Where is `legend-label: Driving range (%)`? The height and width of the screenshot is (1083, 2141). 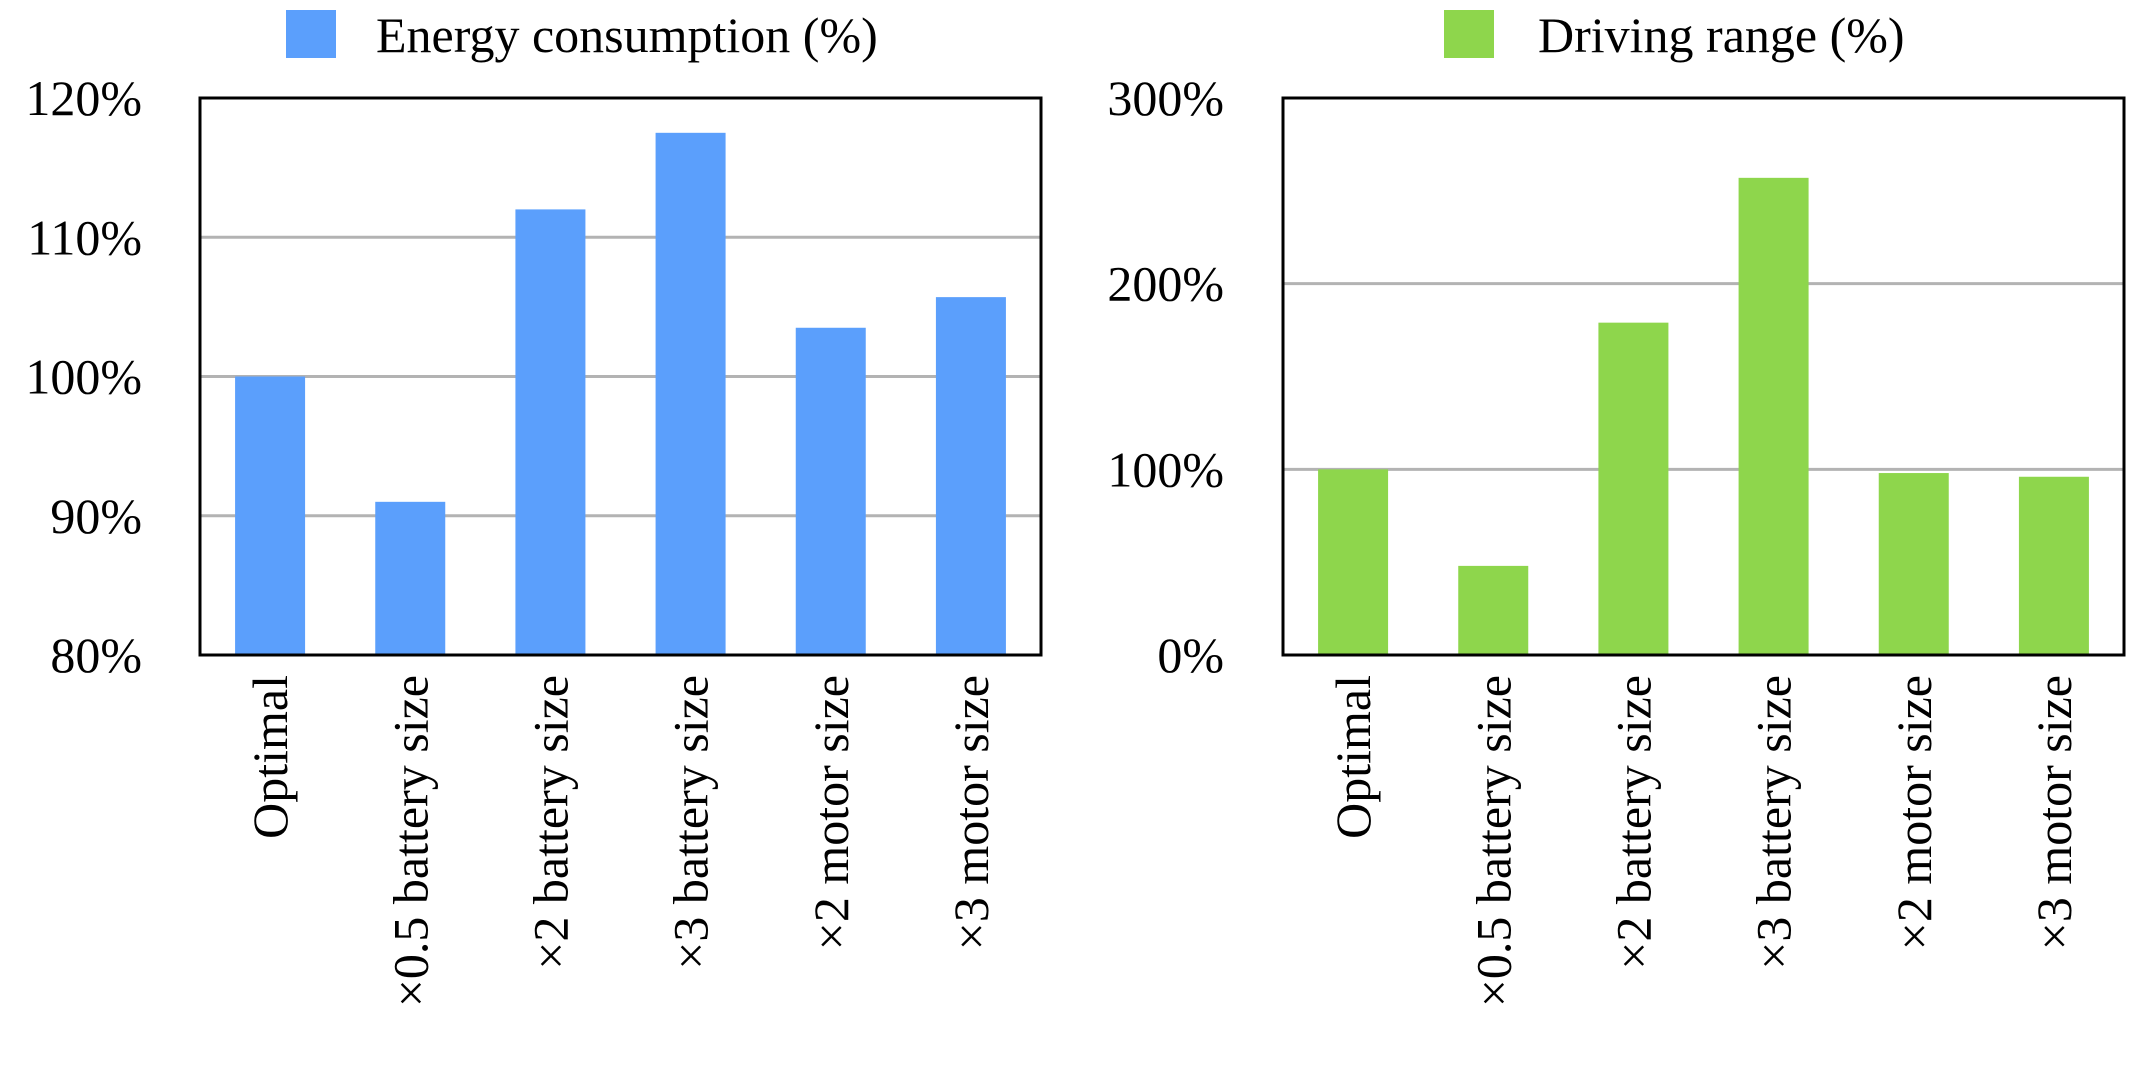 legend-label: Driving range (%) is located at coordinates (1721, 35).